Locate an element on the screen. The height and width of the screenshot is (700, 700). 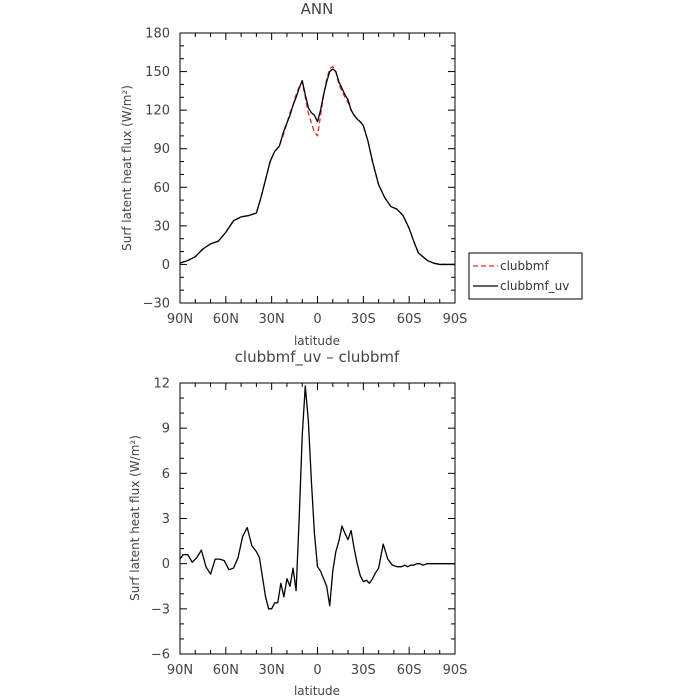
legend-label-clubbmf: clubbmf is located at coordinates (524, 266).